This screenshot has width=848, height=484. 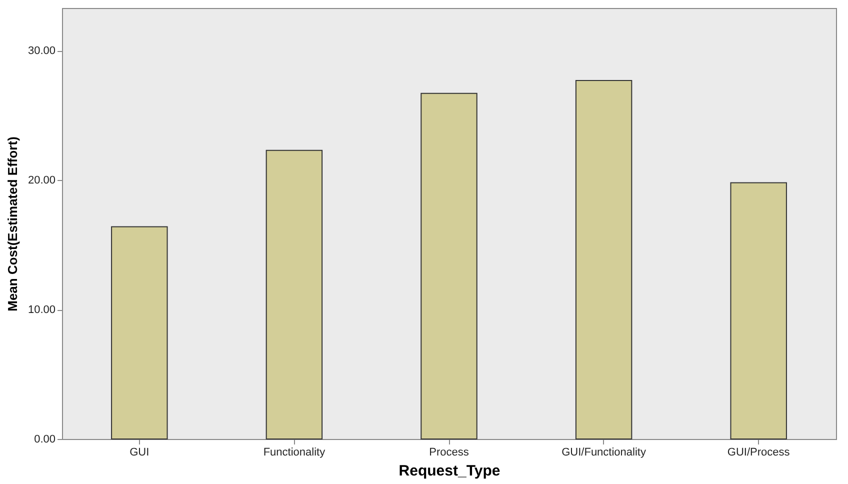 What do you see at coordinates (42, 310) in the screenshot?
I see `y-tick-label: 10.00` at bounding box center [42, 310].